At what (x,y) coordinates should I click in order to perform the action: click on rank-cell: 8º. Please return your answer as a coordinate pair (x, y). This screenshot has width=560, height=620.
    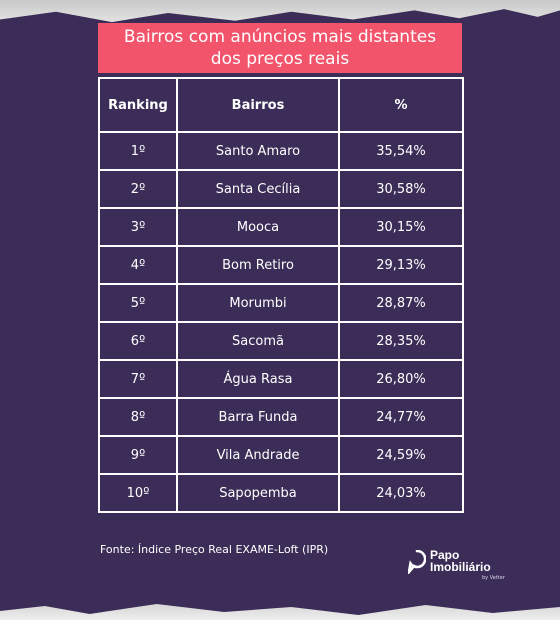
    Looking at the image, I should click on (138, 417).